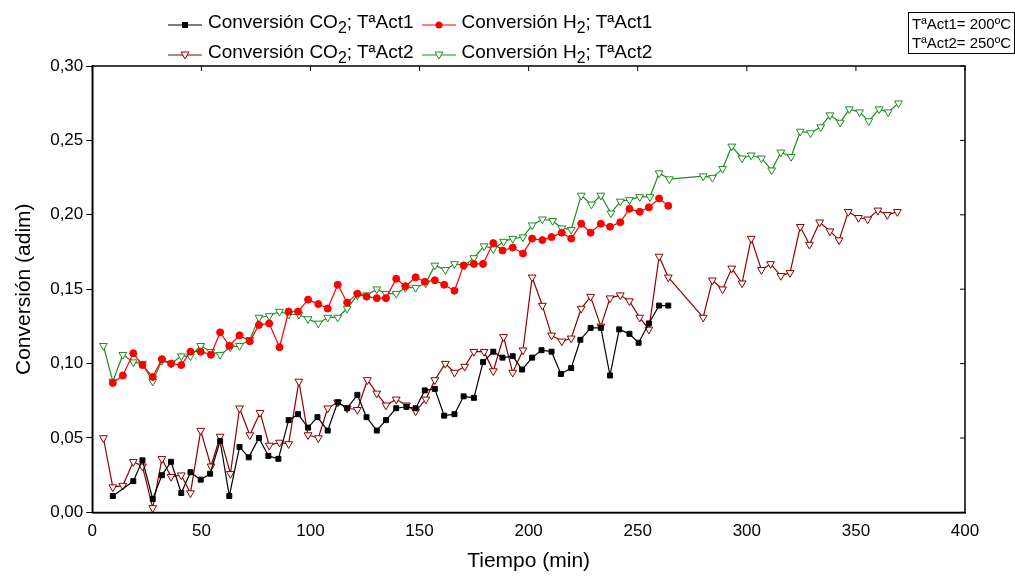 This screenshot has width=1015, height=586. Describe the element at coordinates (856, 531) in the screenshot. I see `x-tick-label: 350` at that location.